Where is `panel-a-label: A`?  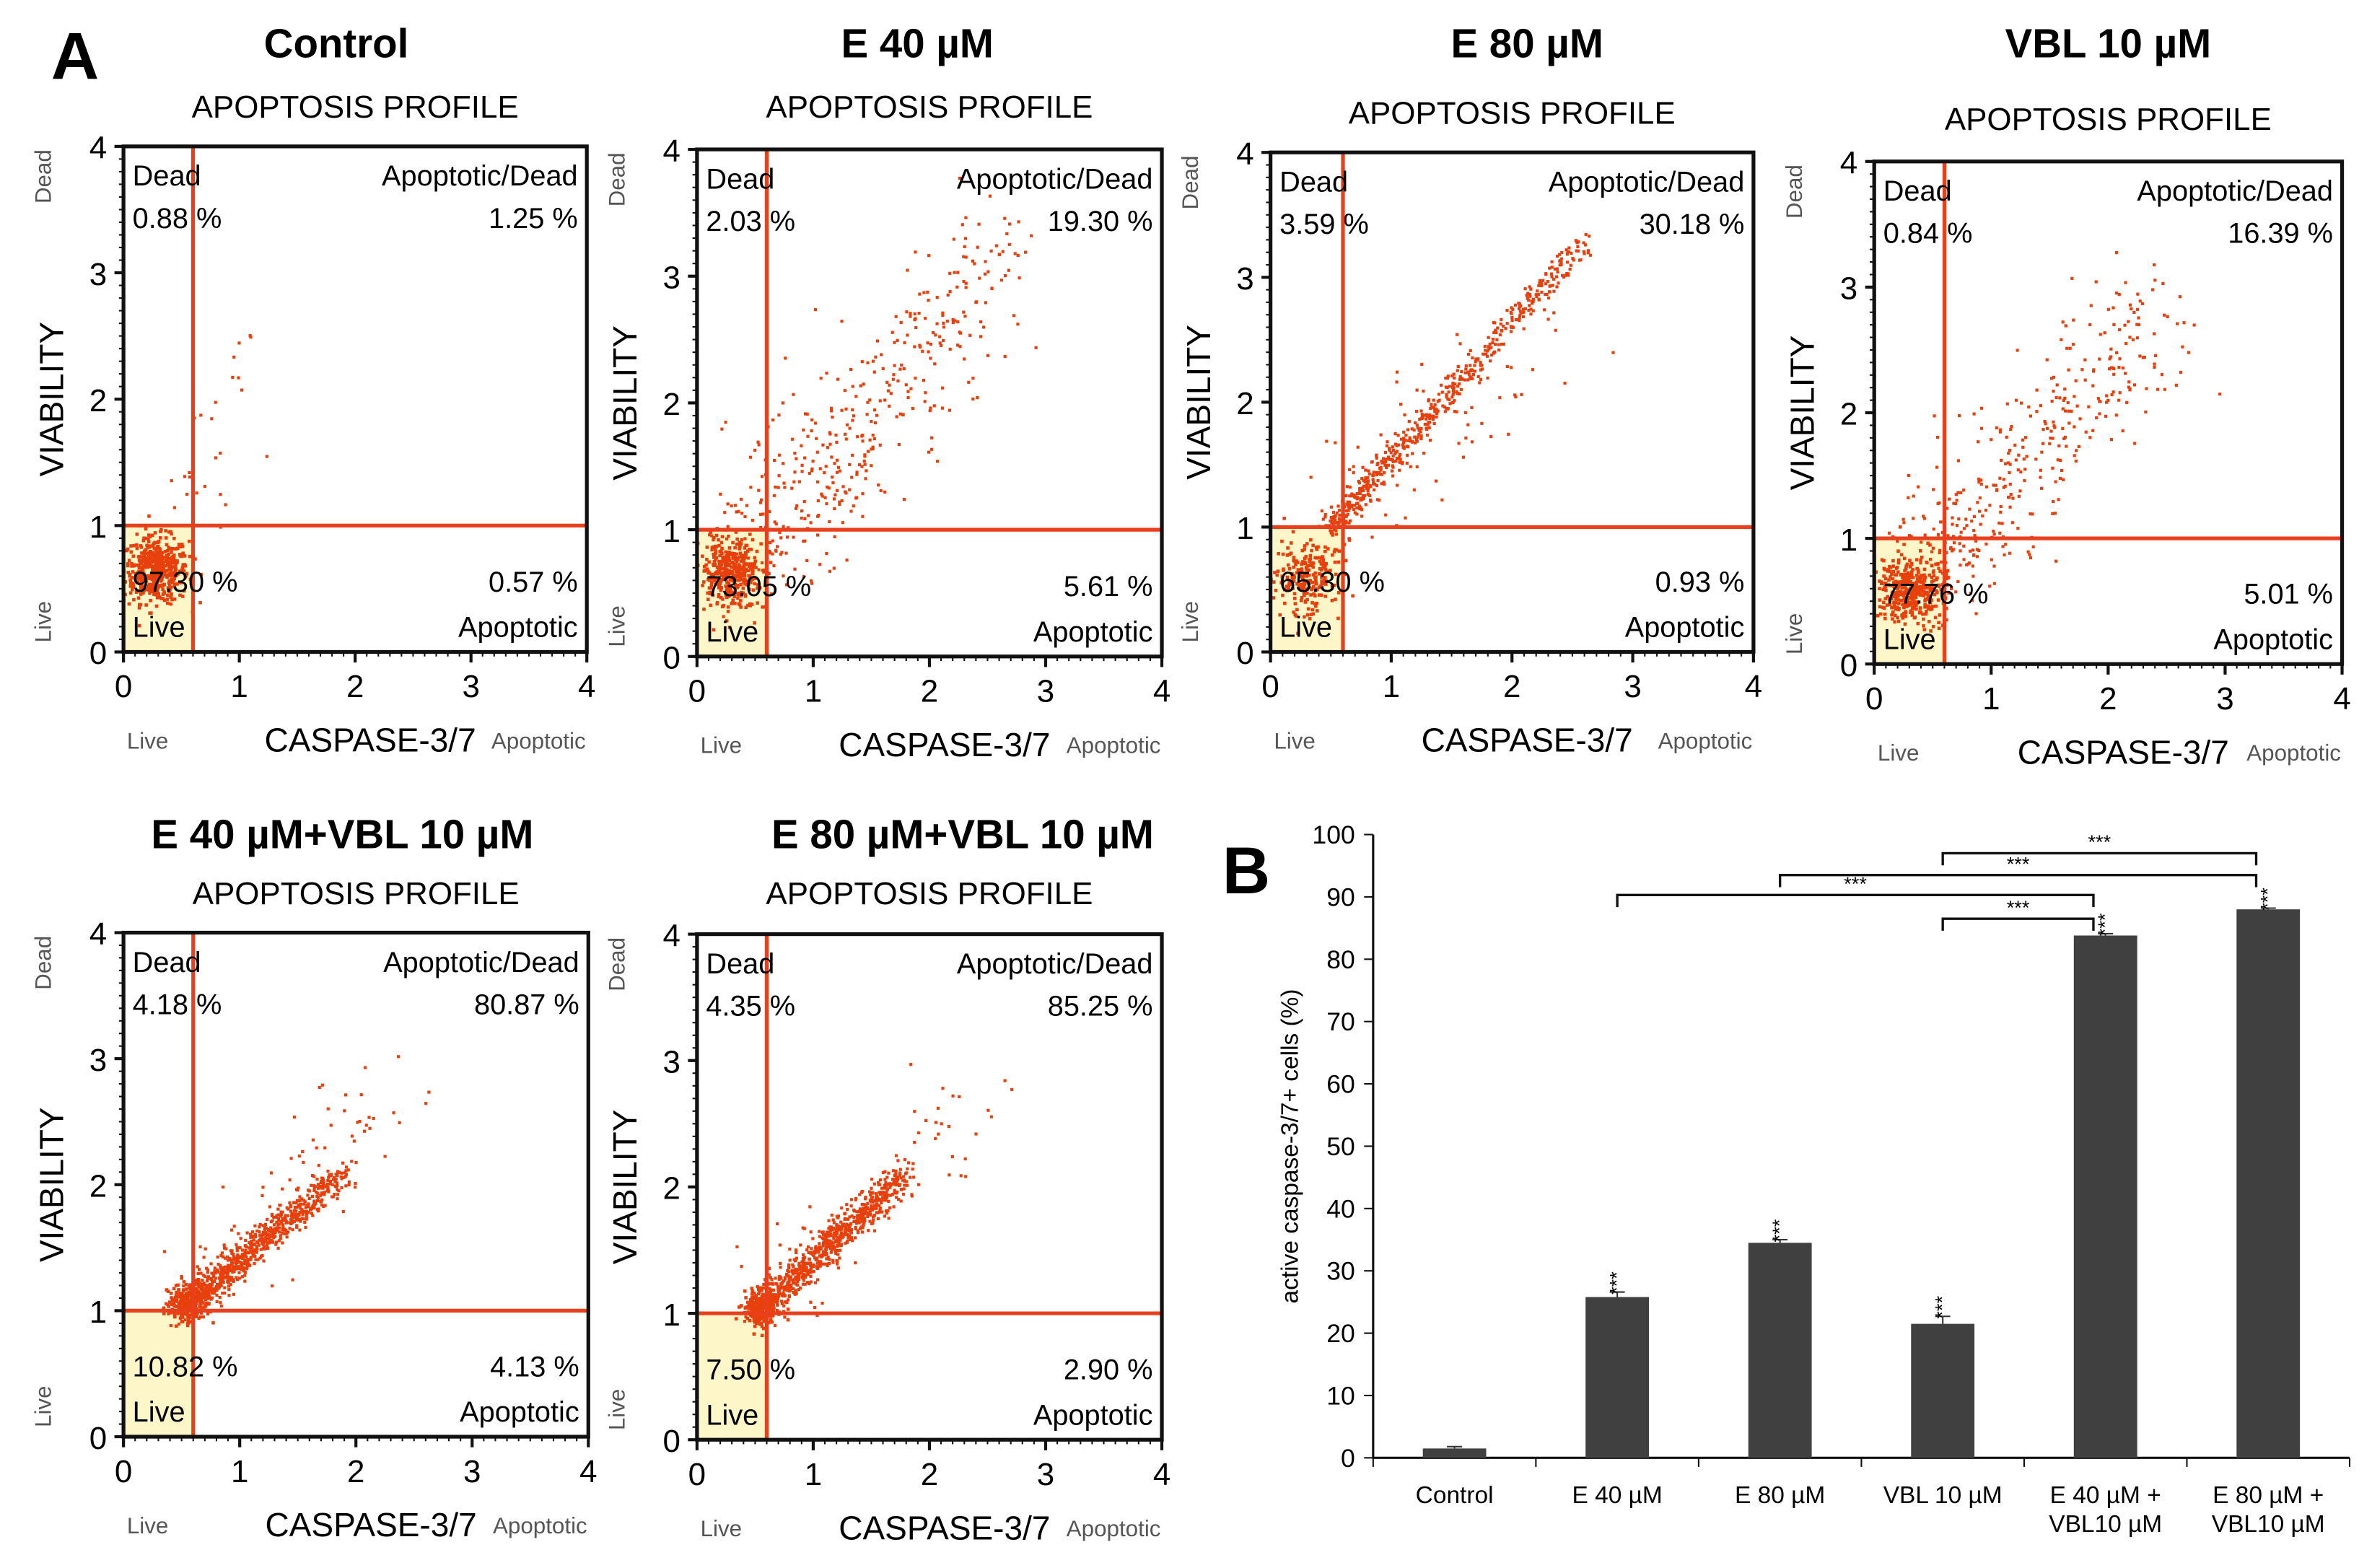 panel-a-label: A is located at coordinates (75, 56).